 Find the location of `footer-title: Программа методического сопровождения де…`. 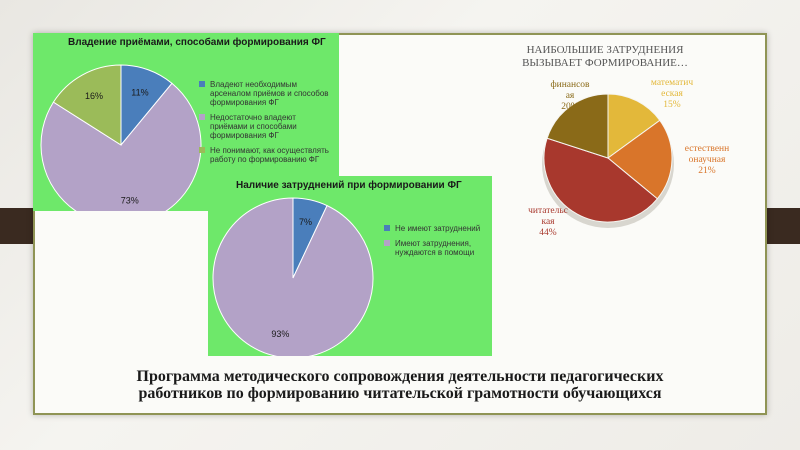

footer-title: Программа методического сопровождения де… is located at coordinates (400, 385).